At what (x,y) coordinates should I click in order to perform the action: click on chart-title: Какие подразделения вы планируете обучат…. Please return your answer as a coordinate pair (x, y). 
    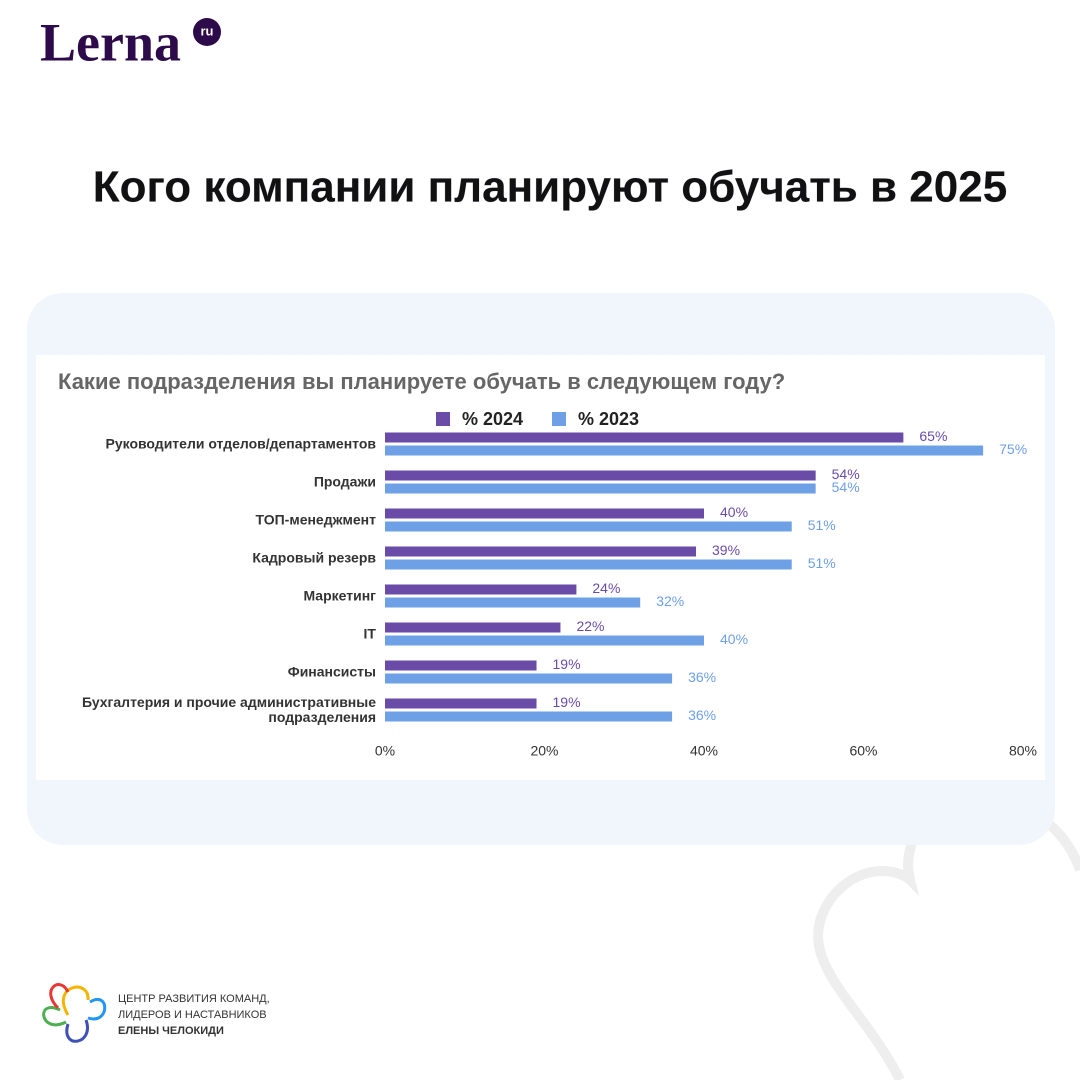
    Looking at the image, I should click on (421, 381).